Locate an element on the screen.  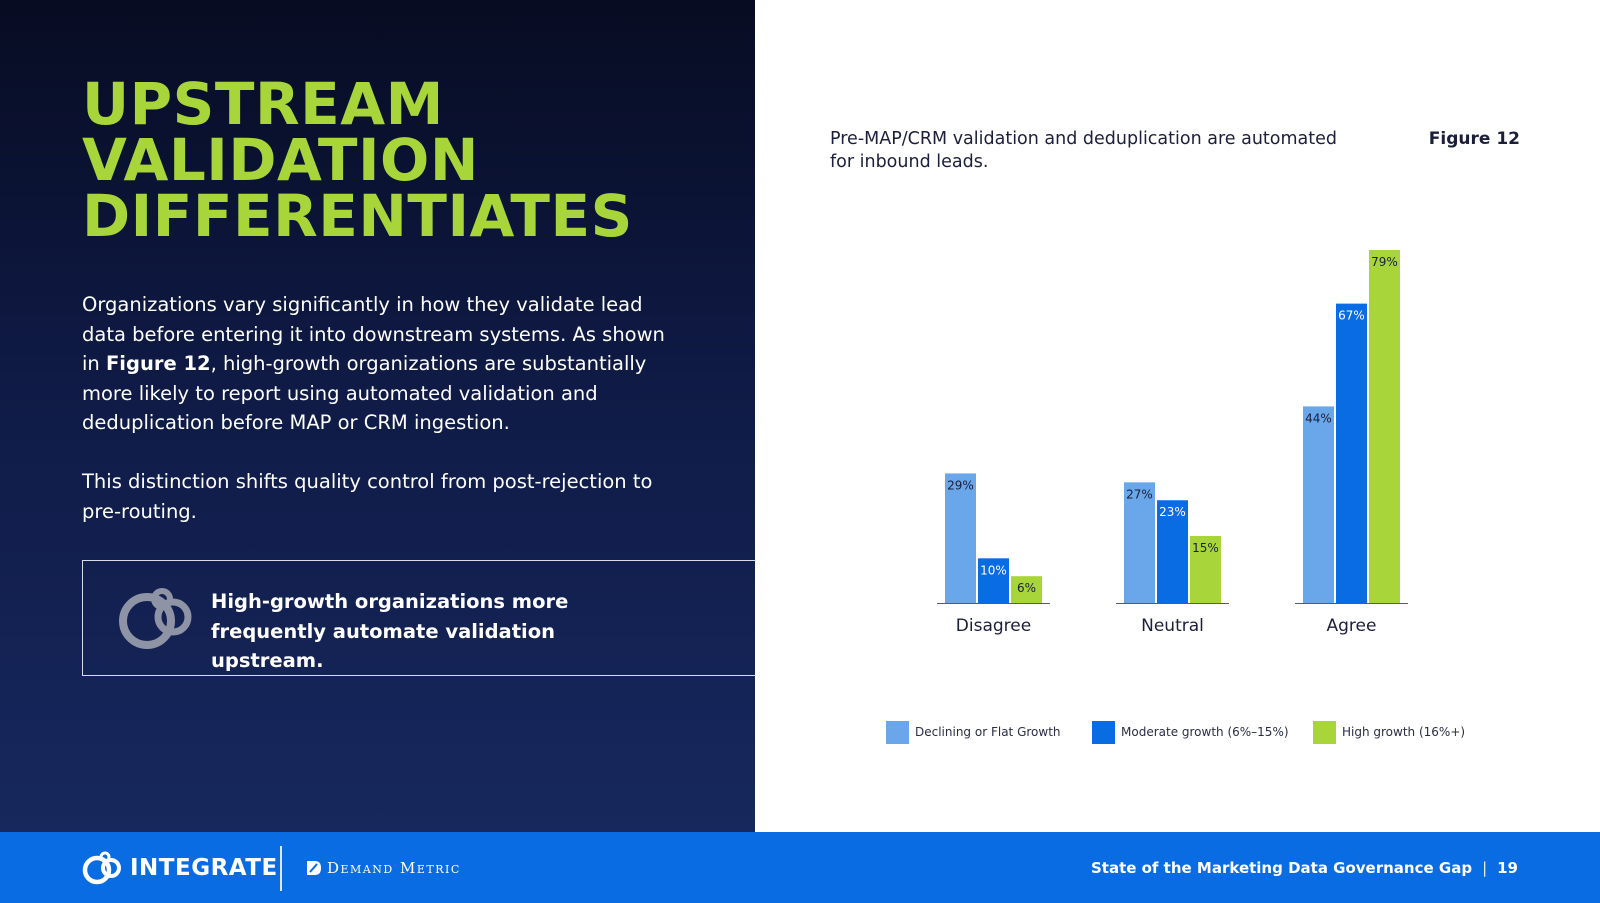
legend-label-2: Moderate growth (6%–15%) is located at coordinates (1205, 732).